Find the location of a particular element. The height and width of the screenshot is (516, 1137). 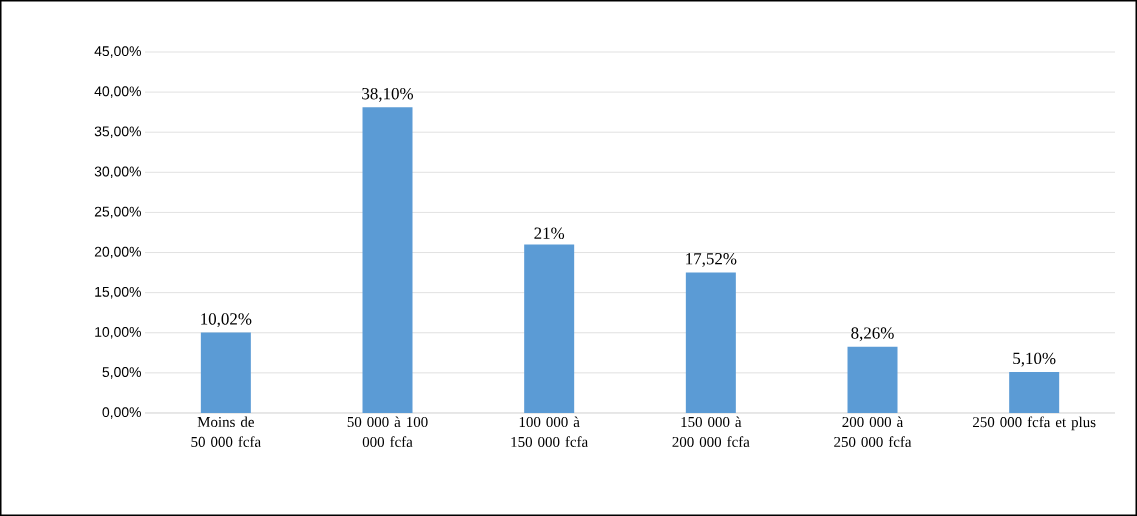

data-label: 38,10% is located at coordinates (388, 94).